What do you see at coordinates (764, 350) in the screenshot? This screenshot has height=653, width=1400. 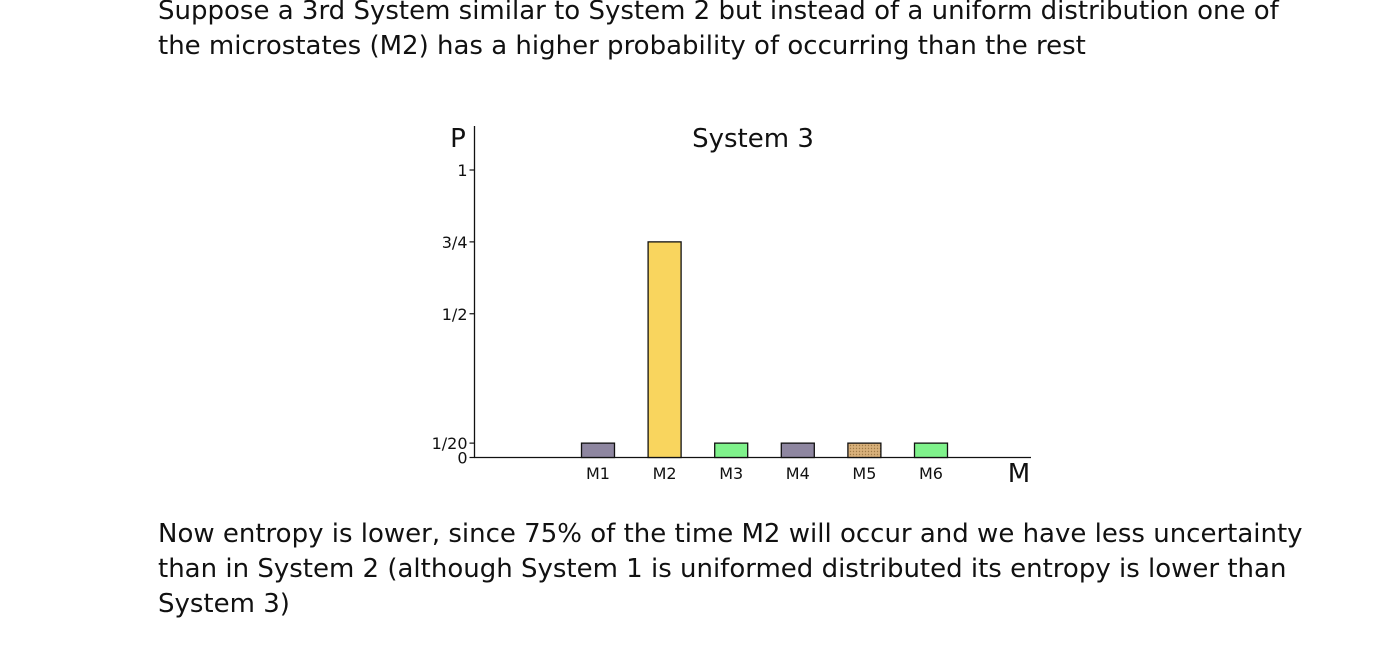 I see `bars` at bounding box center [764, 350].